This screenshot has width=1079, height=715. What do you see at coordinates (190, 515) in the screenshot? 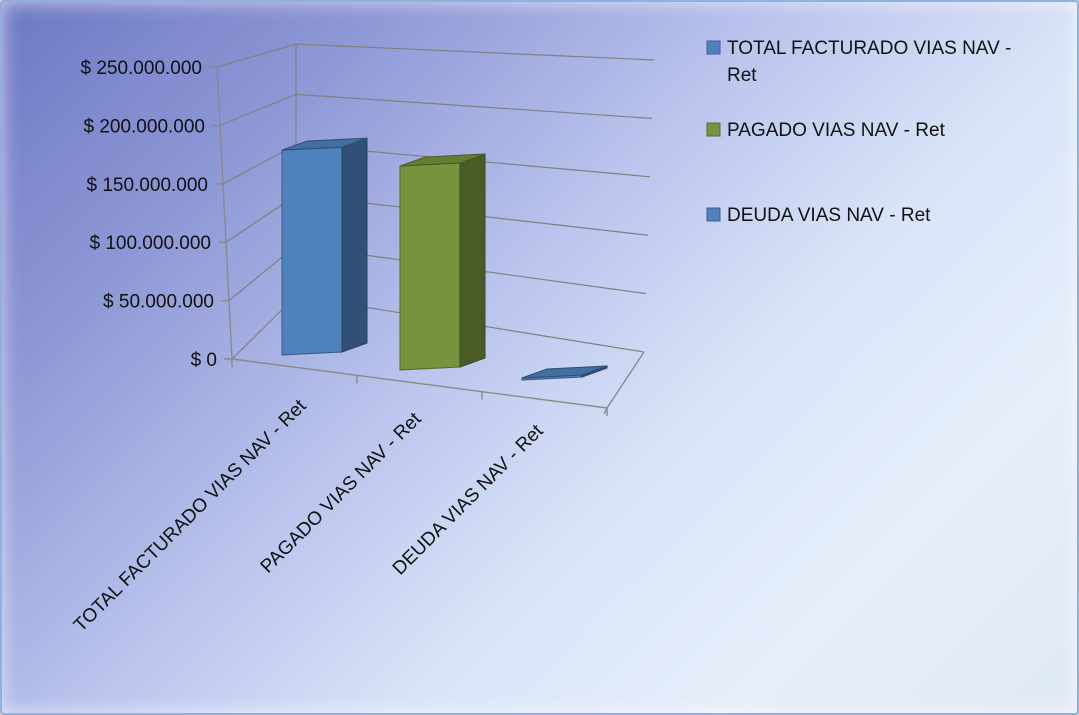
I see `x-category-label: TOTAL FACTURADO VIAS NAV - Ret` at bounding box center [190, 515].